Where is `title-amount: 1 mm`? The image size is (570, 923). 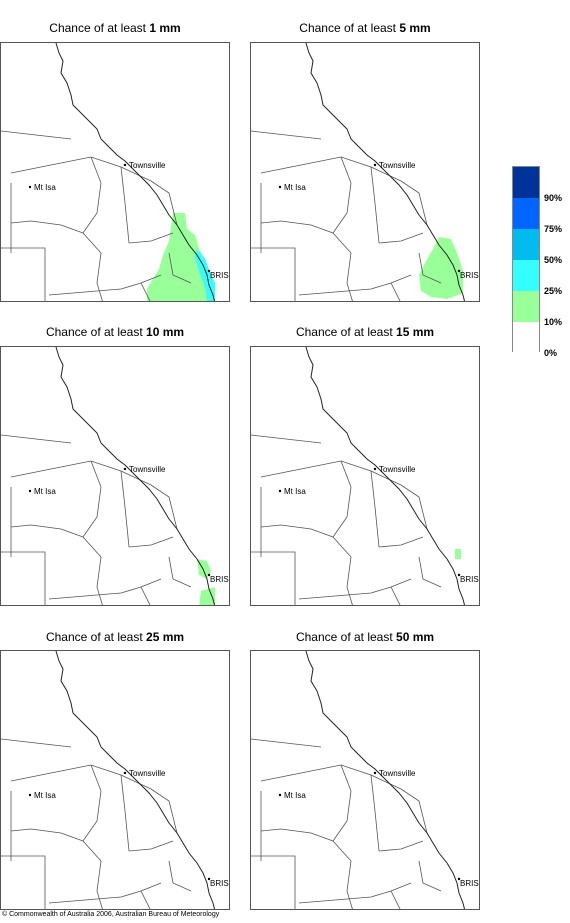 title-amount: 1 mm is located at coordinates (165, 28).